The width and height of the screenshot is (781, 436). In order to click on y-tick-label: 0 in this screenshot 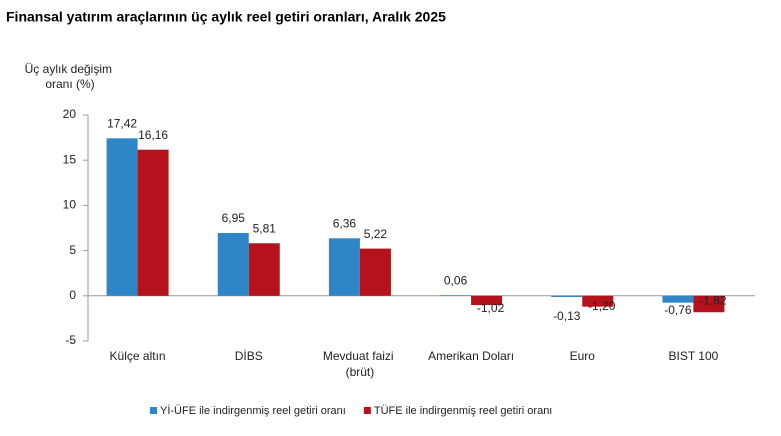, I will do `click(72, 295)`.